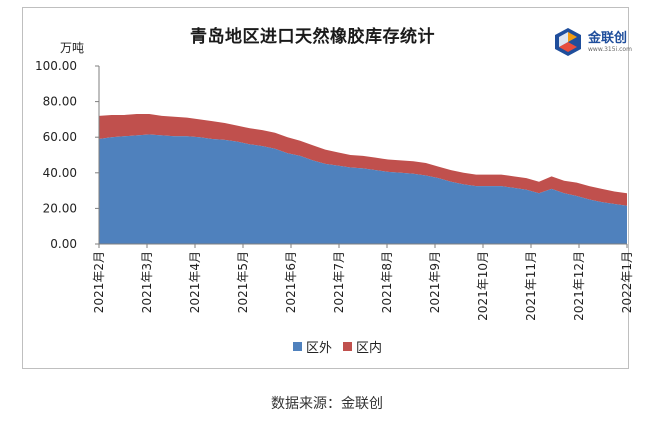  I want to click on x-tick-label: 2021年3月, so click(147, 282).